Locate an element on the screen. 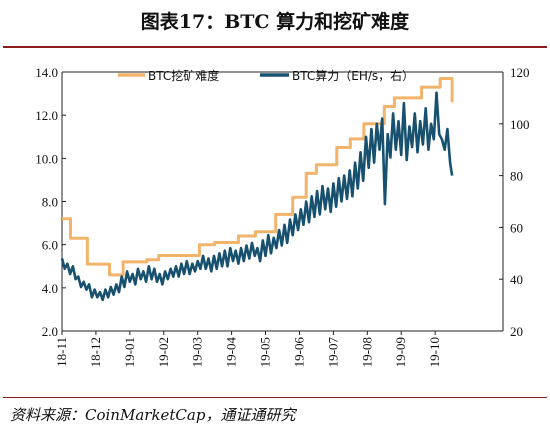 This screenshot has width=550, height=440. x-tick-label: 19-04 is located at coordinates (231, 352).